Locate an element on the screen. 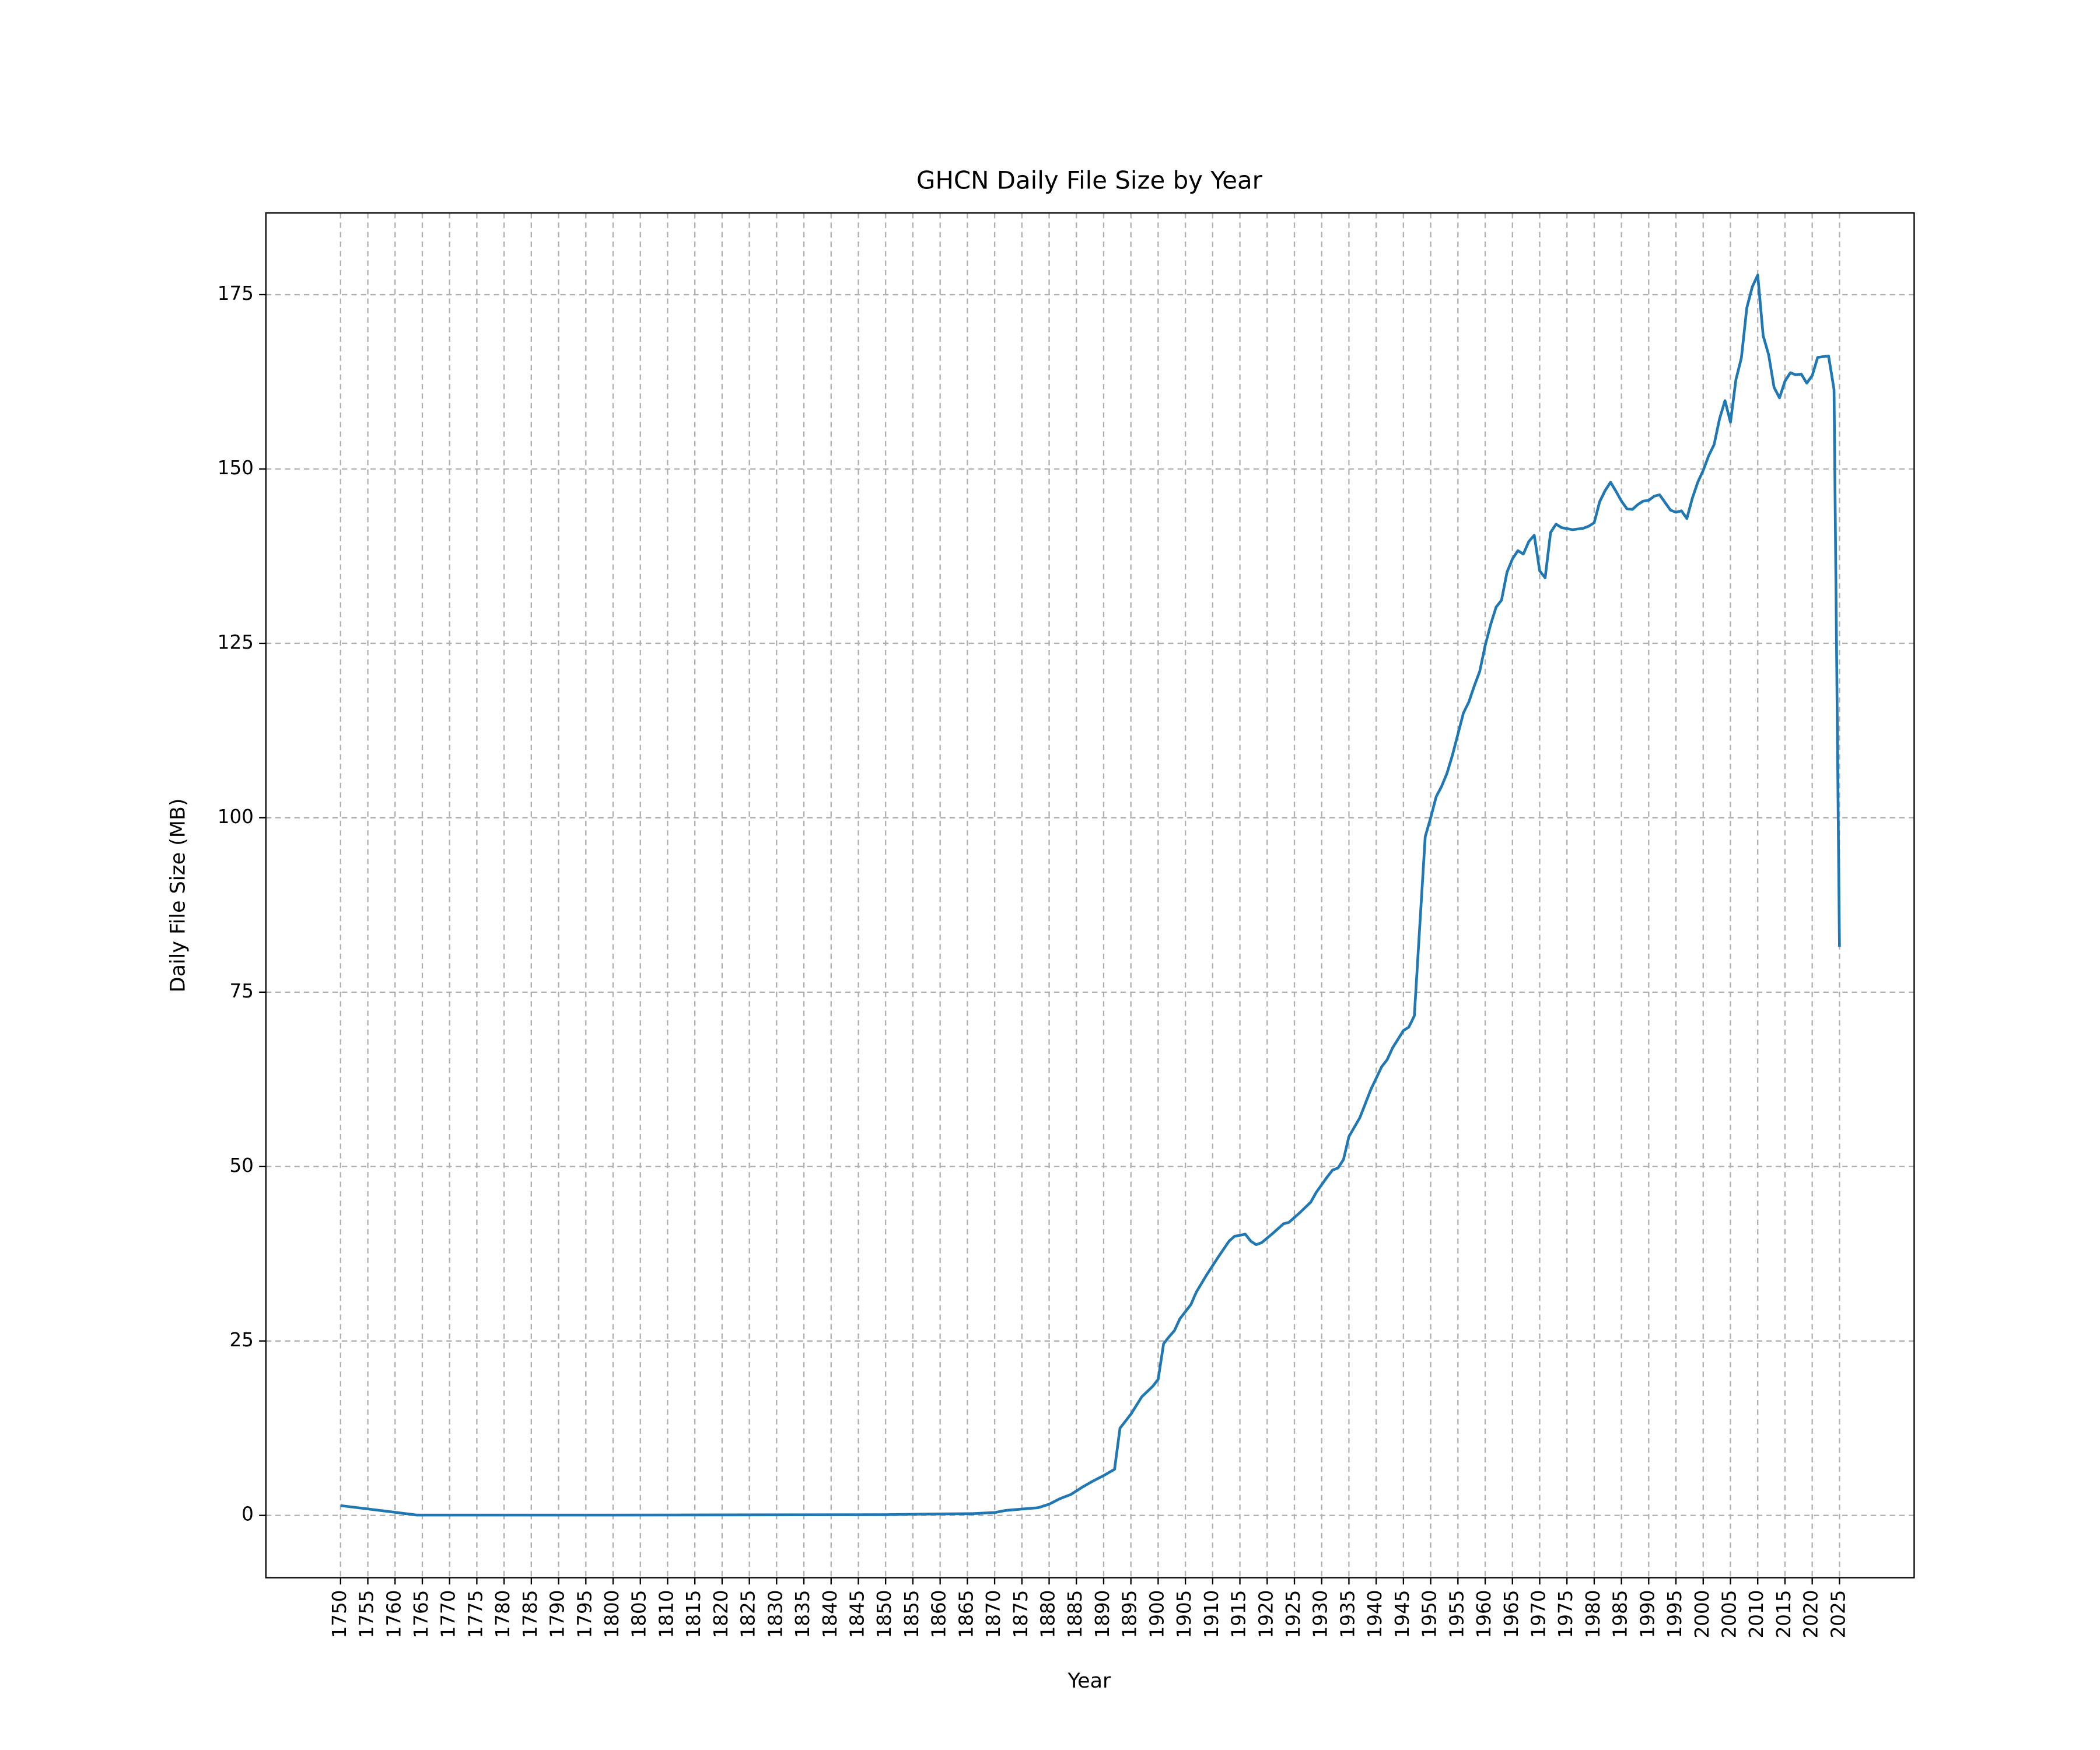  x-tick-label: 1945 is located at coordinates (1402, 1615).